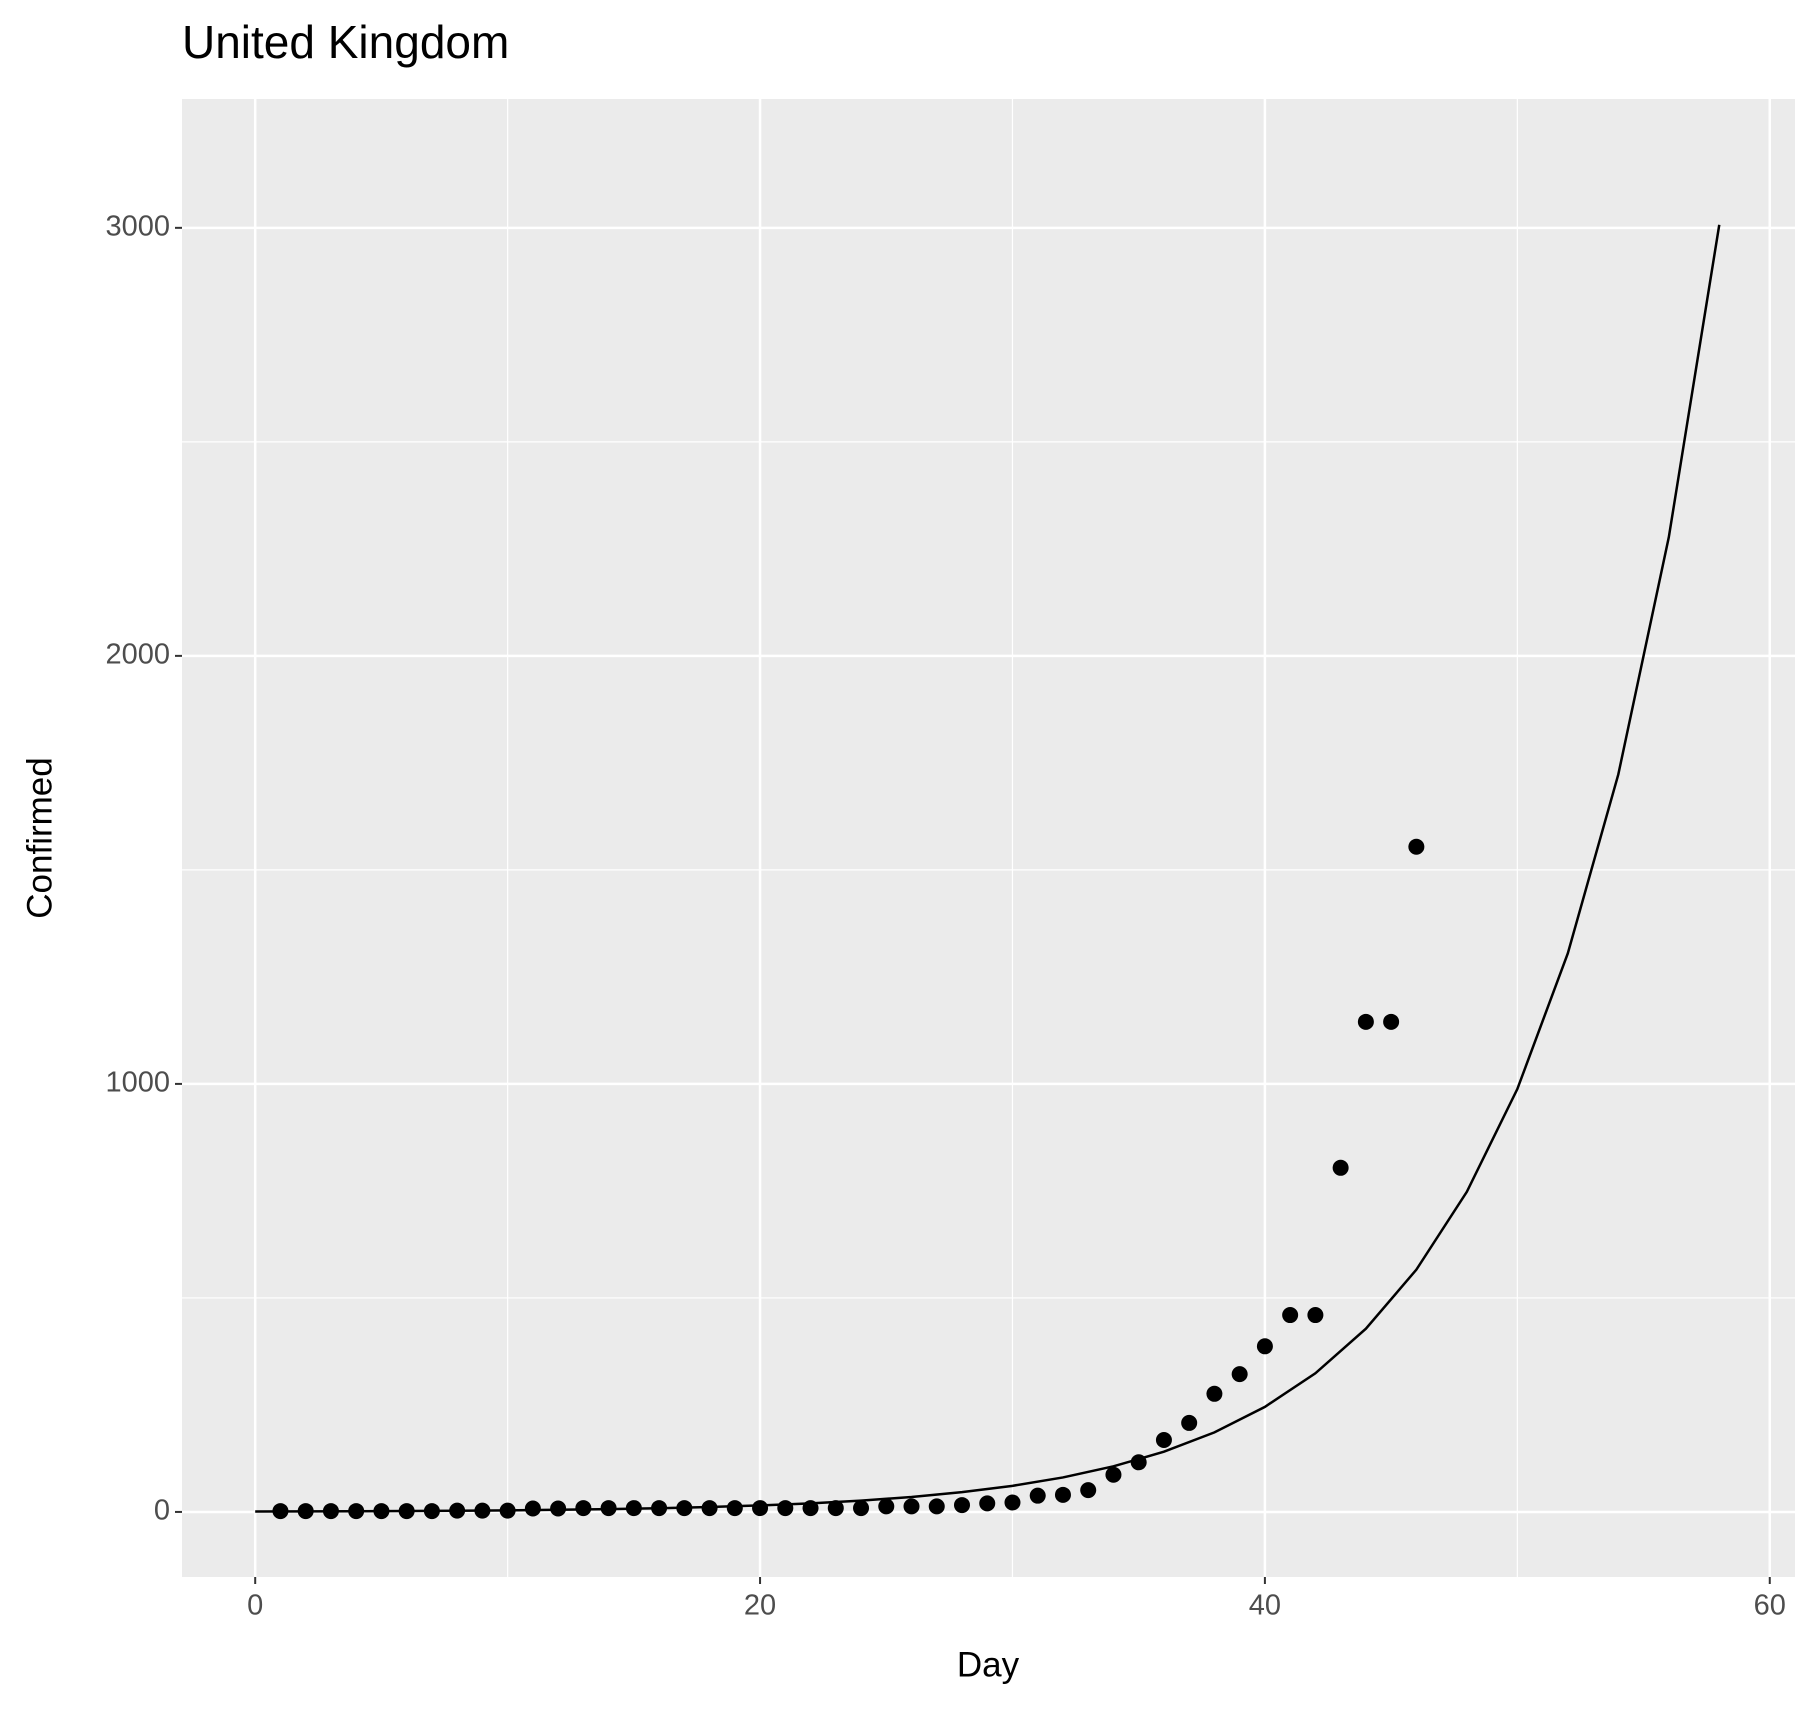 Image resolution: width=1818 pixels, height=1712 pixels. Describe the element at coordinates (760, 1606) in the screenshot. I see `x-tick-label: 20` at that location.